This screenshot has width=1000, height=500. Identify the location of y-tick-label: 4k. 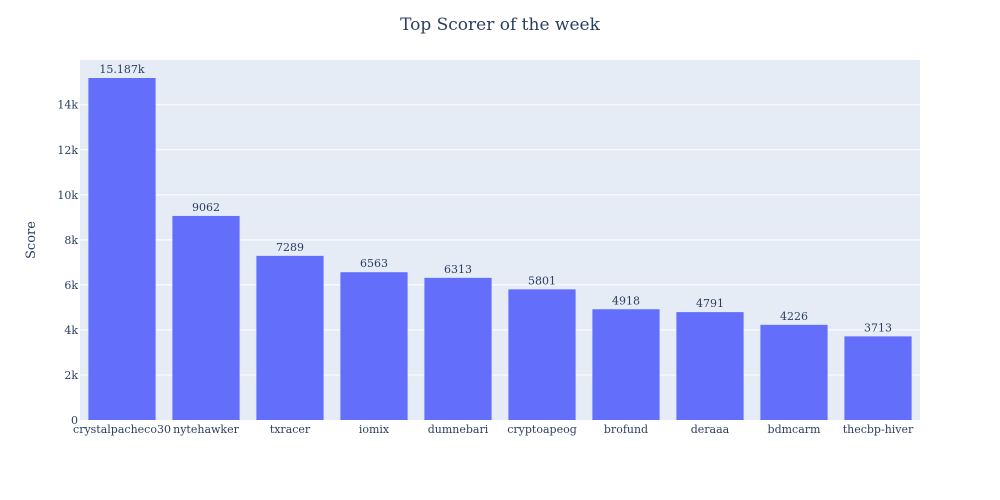
(71, 330).